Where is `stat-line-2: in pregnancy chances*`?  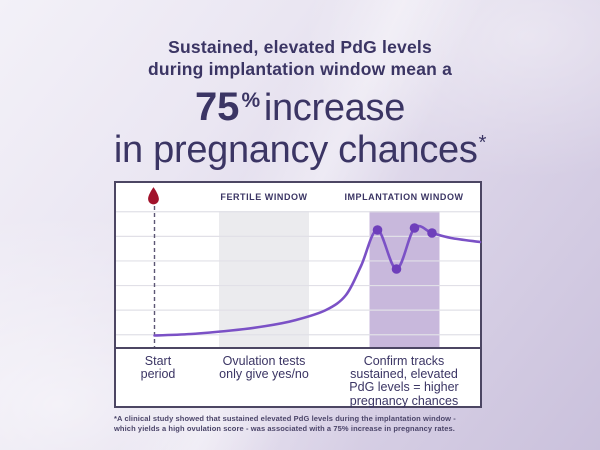
stat-line-2: in pregnancy chances* is located at coordinates (300, 152).